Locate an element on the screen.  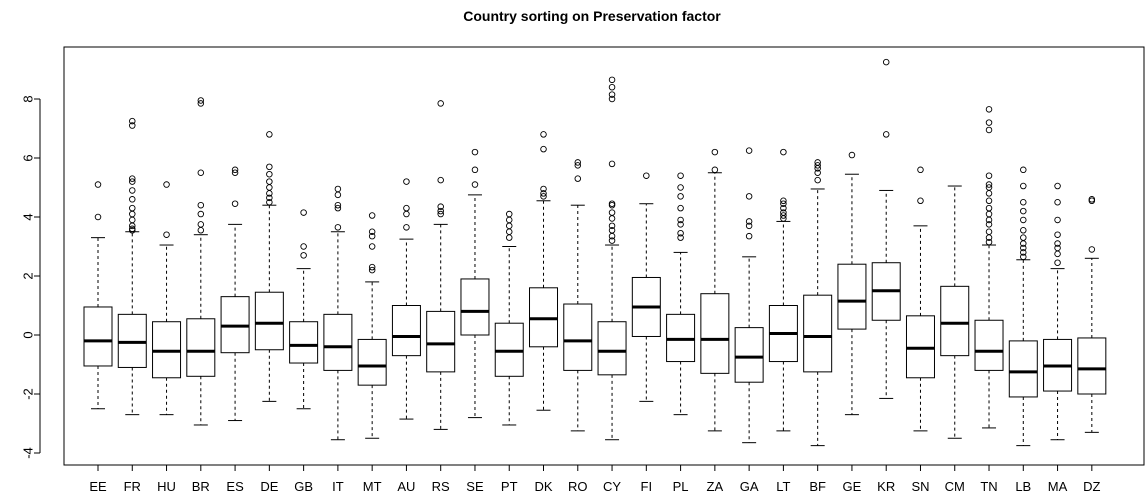
x-tick-label: CY is located at coordinates (612, 486).